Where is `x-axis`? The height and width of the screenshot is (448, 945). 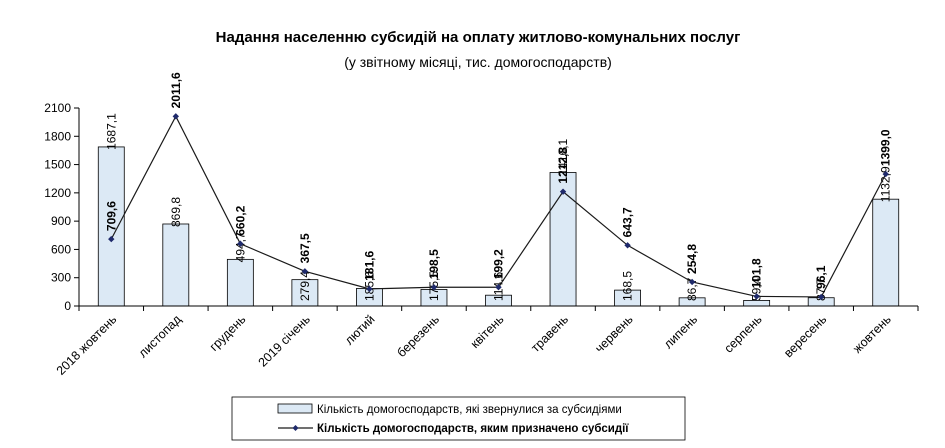 x-axis is located at coordinates (498, 308).